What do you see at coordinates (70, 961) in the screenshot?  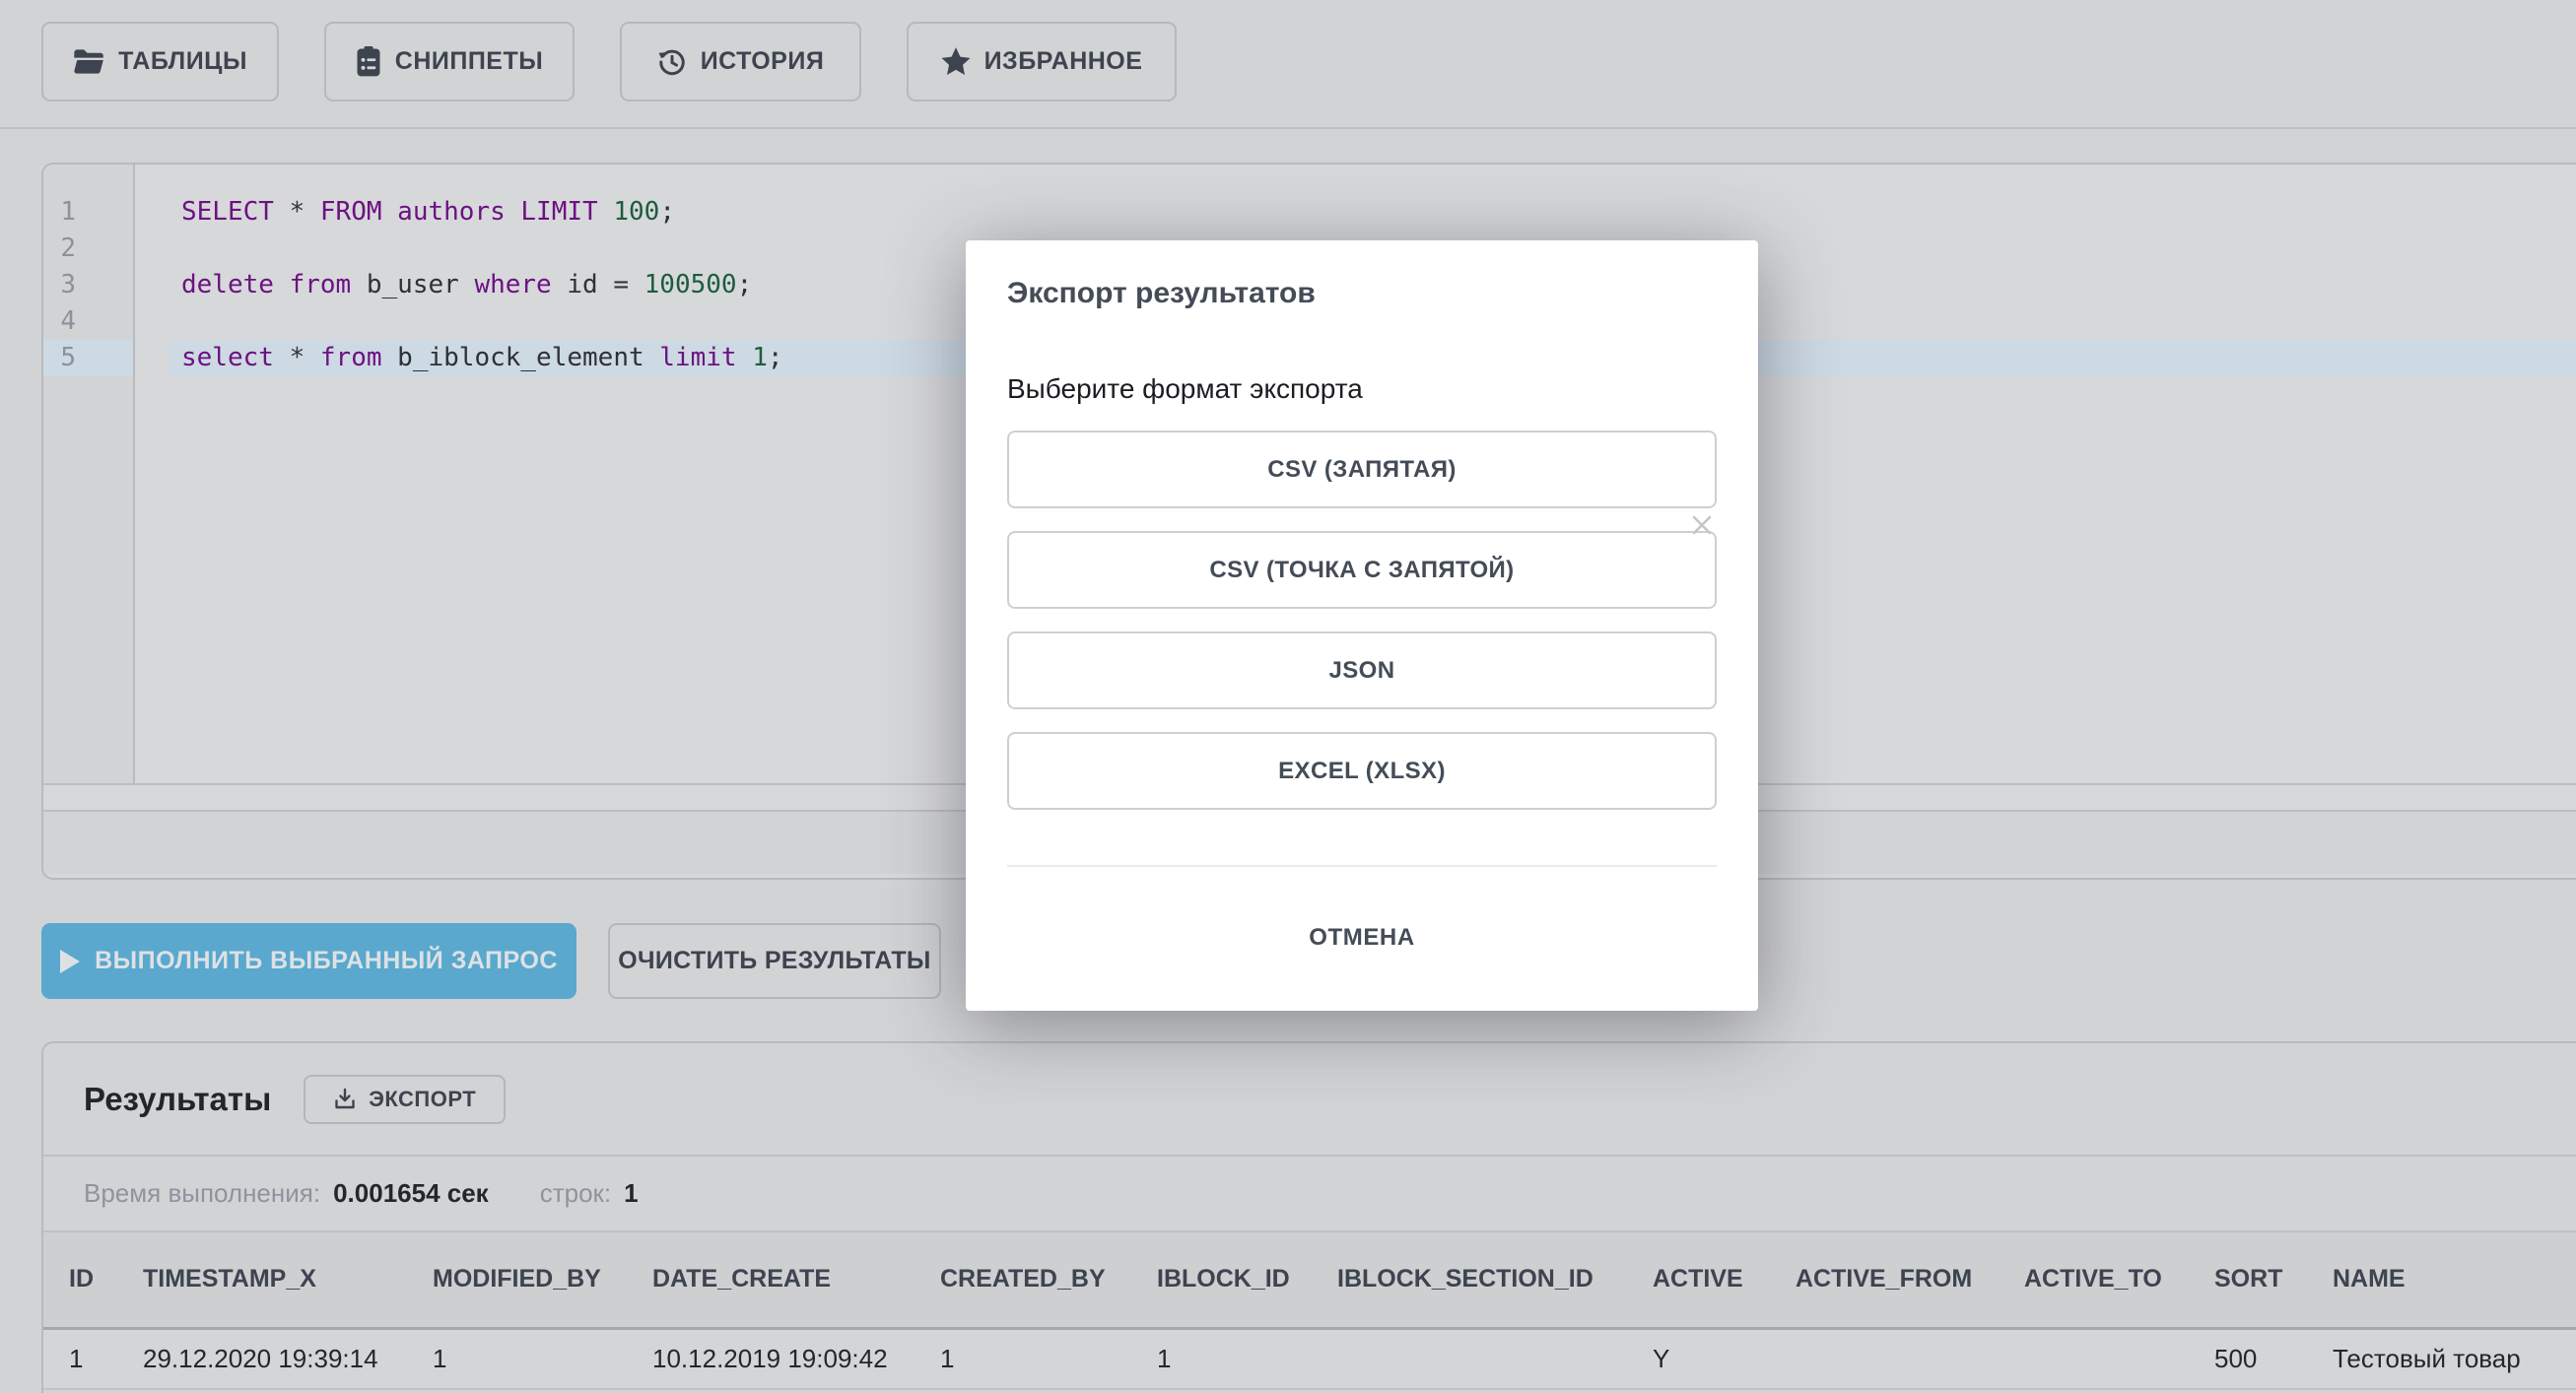 I see `play-icon` at bounding box center [70, 961].